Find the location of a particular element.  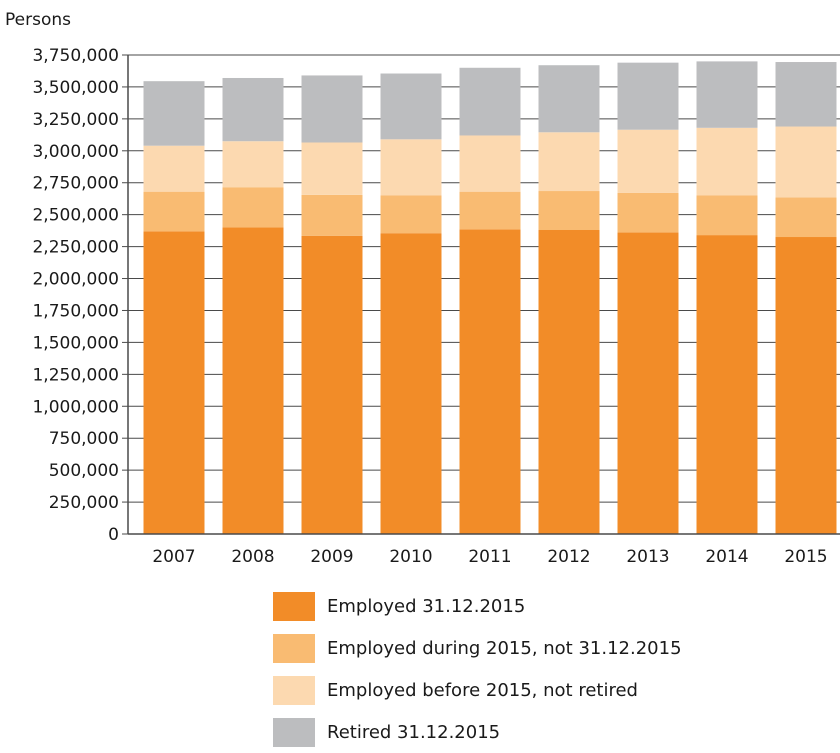

y-tick-label: 3,250,000 is located at coordinates (75, 120).